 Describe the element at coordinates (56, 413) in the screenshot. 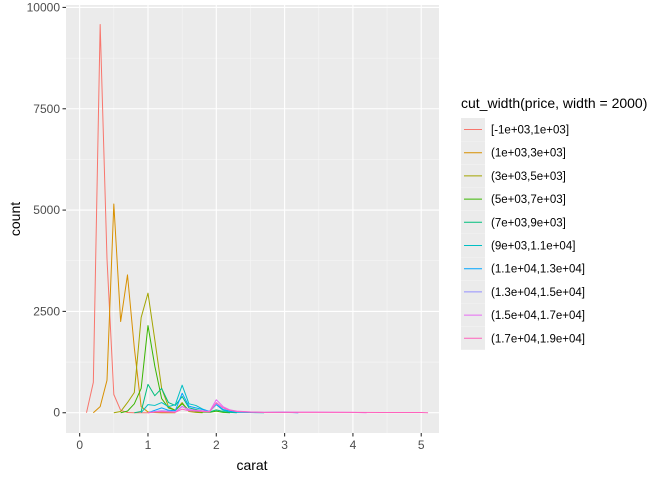

I see `y-tick-label: 0` at that location.